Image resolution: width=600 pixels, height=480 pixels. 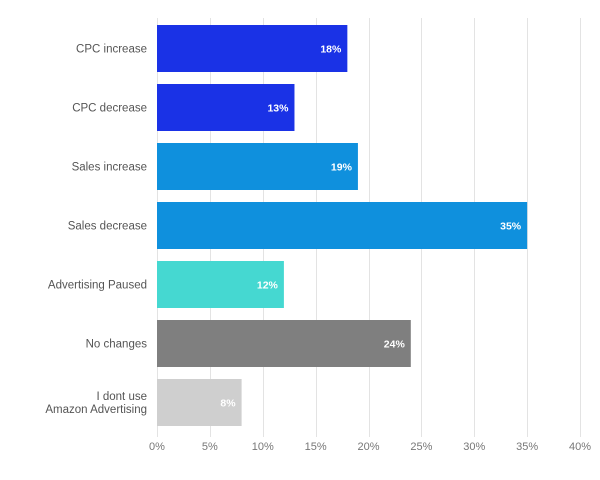 What do you see at coordinates (210, 447) in the screenshot?
I see `x-tick-label: 5%` at bounding box center [210, 447].